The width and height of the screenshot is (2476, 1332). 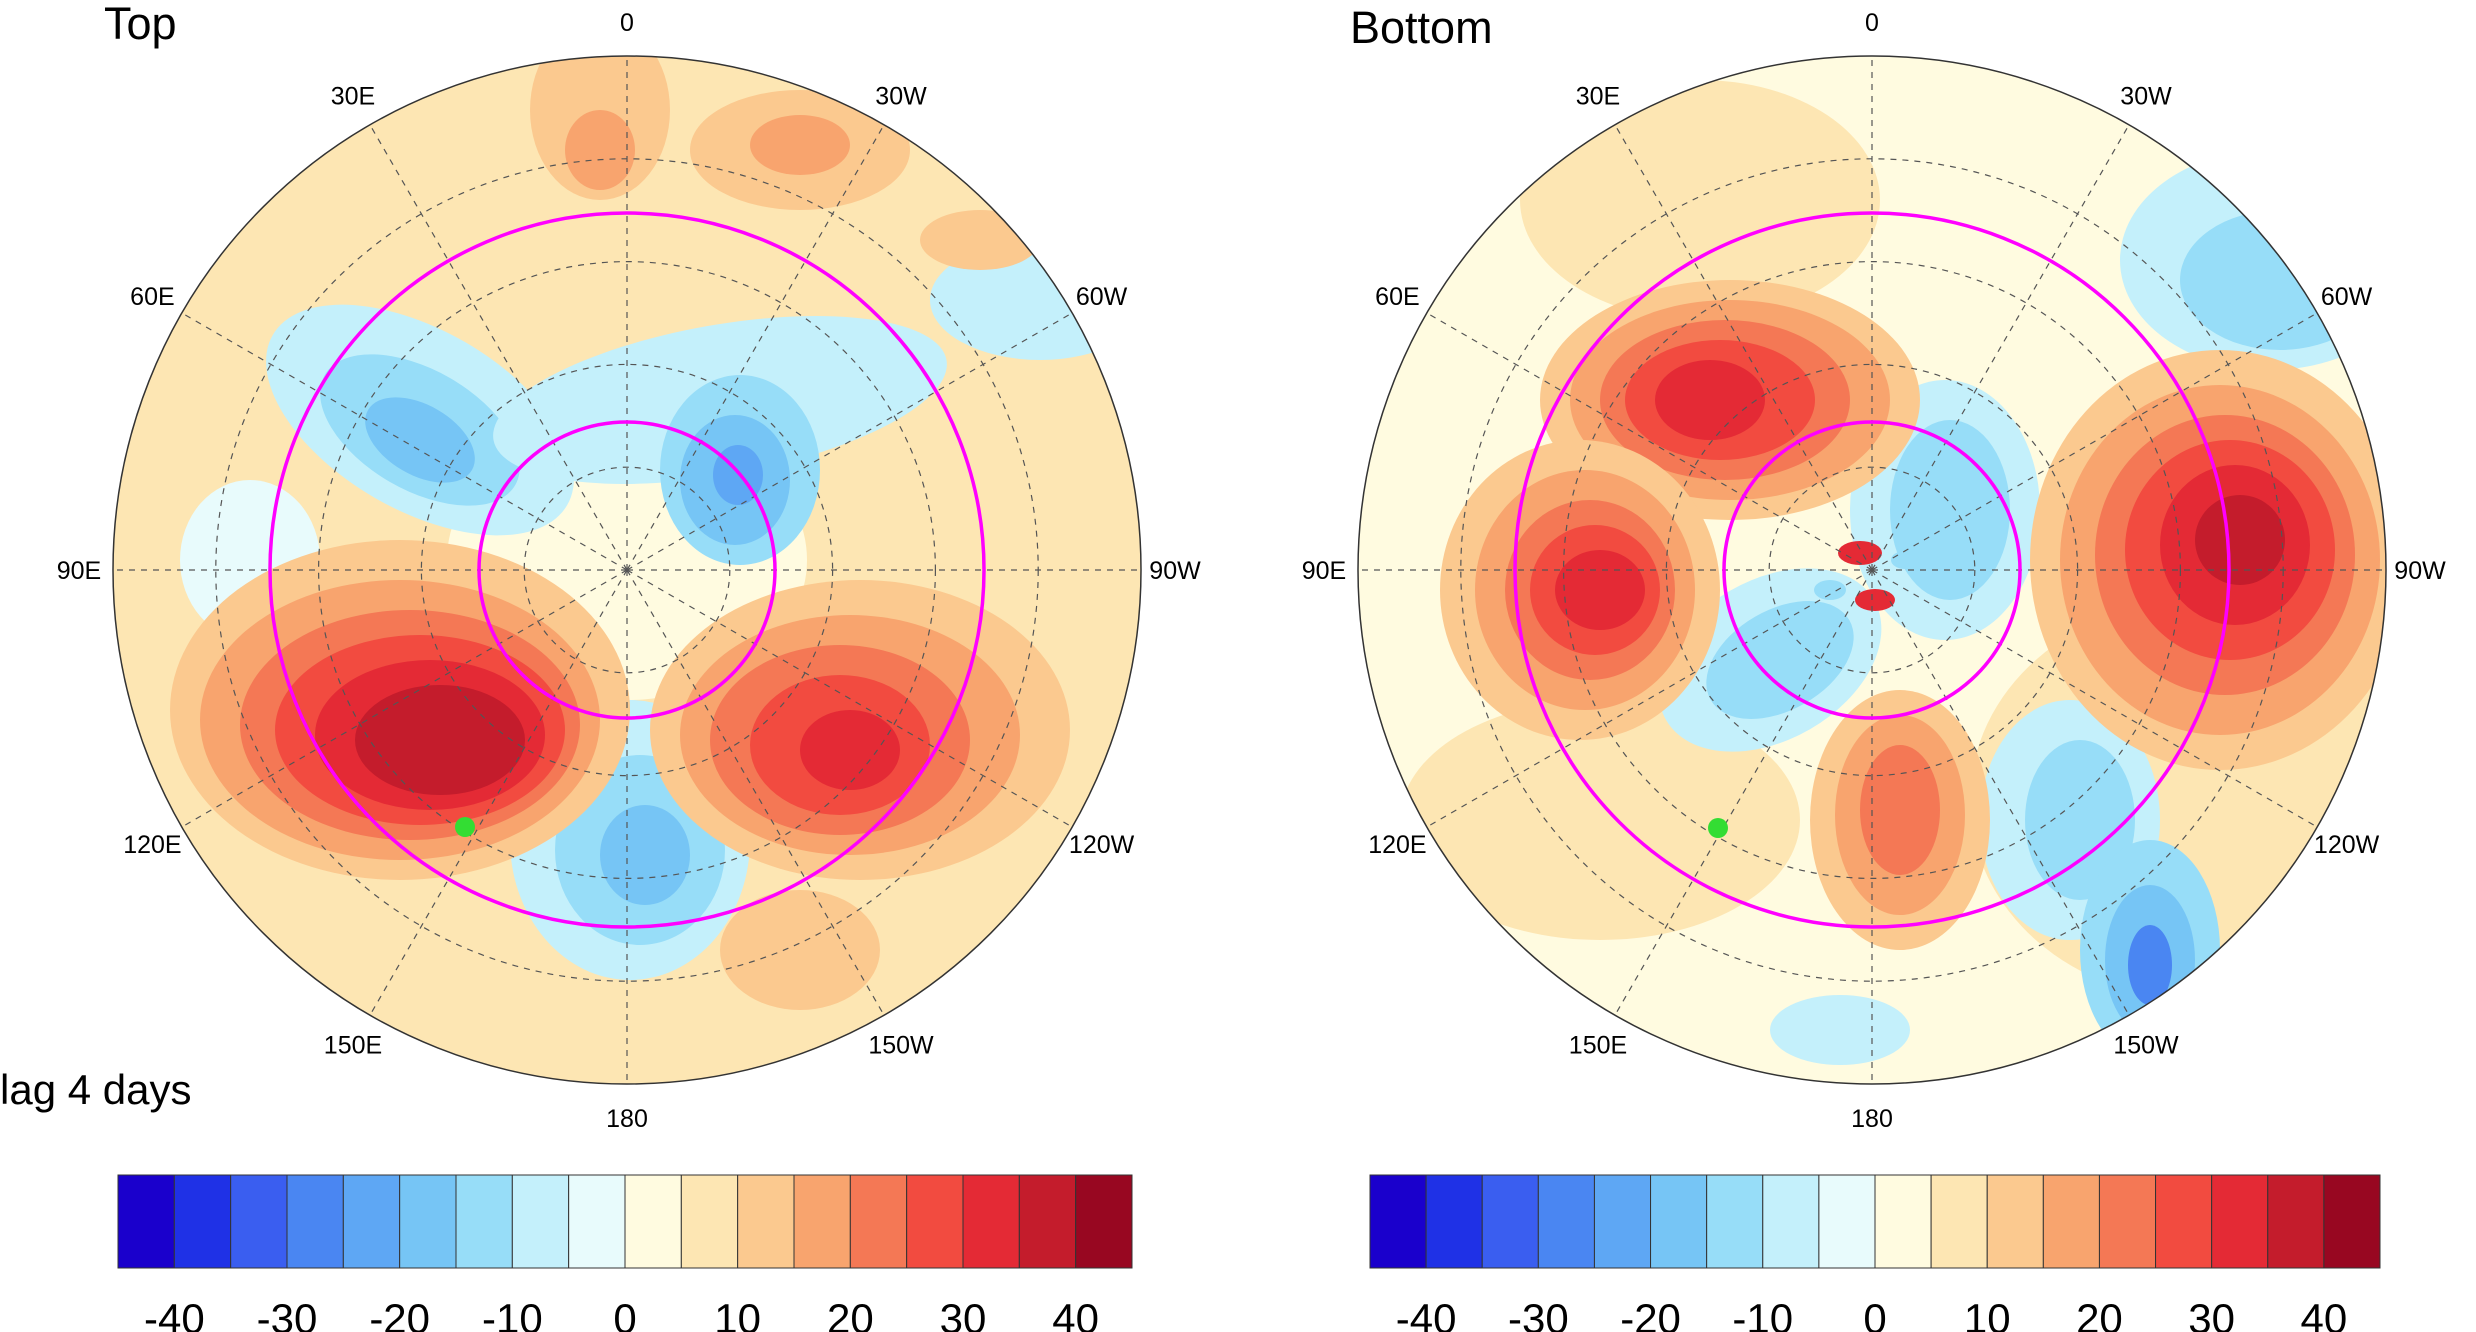 What do you see at coordinates (1397, 845) in the screenshot?
I see `bottom-lon-label: 120E` at bounding box center [1397, 845].